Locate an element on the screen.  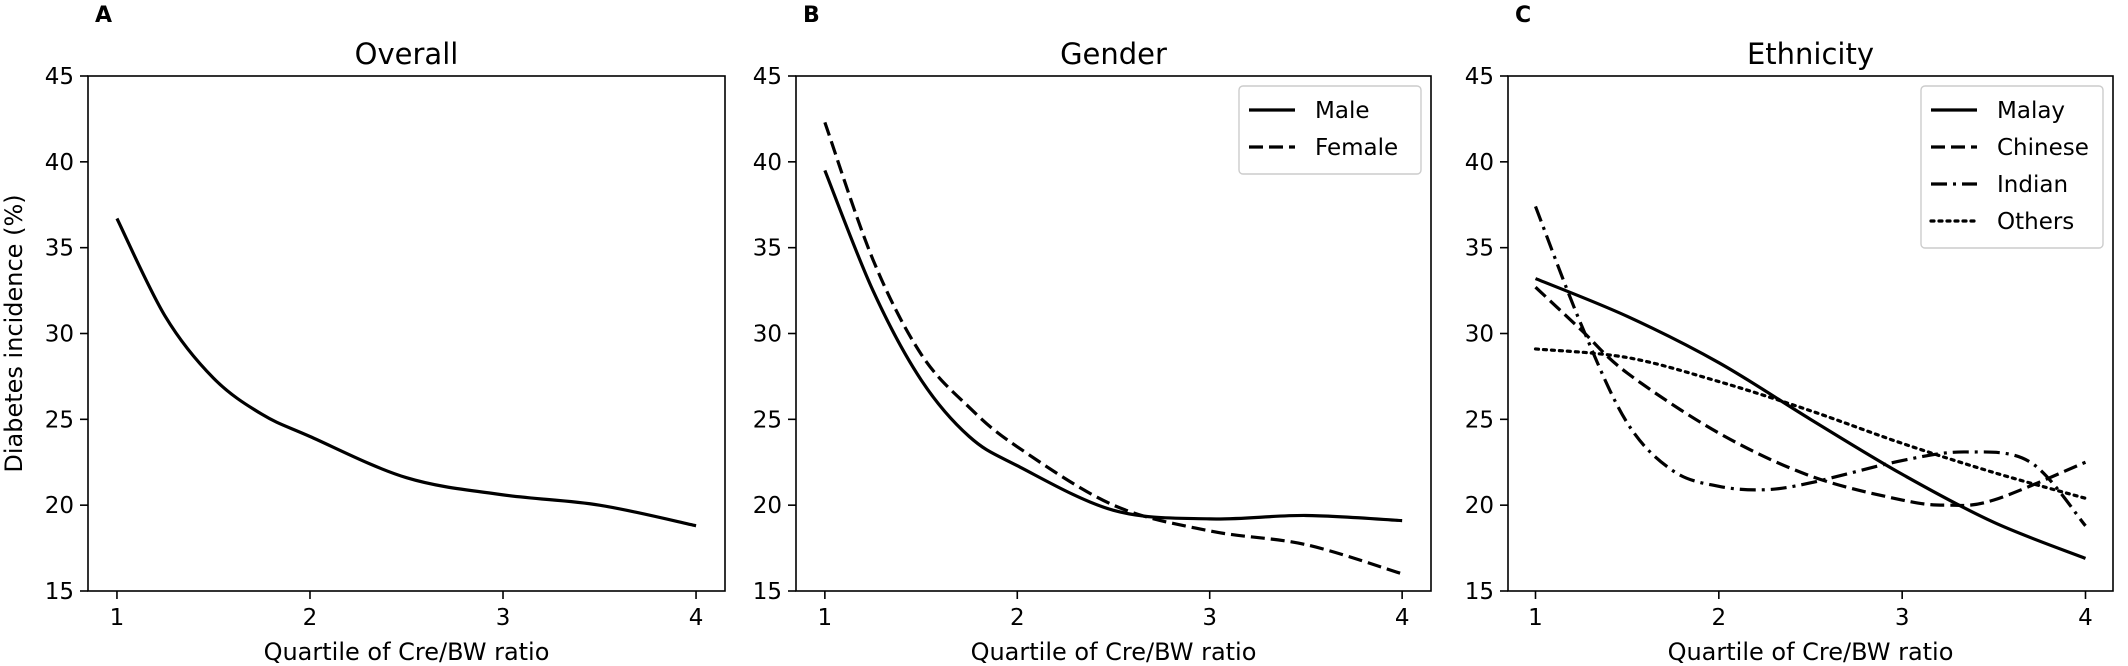
panel-letter: B is located at coordinates (811, 15).